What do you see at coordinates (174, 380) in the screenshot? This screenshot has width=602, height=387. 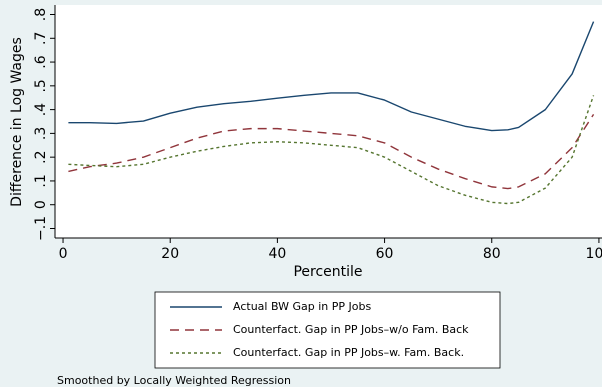 I see `note: Smoothed by Locally Weighted Regression` at bounding box center [174, 380].